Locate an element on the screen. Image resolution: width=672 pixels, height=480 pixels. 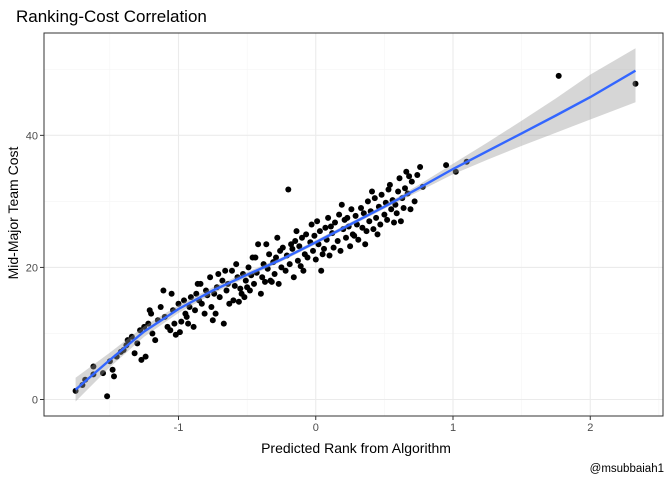
caption: @msubbaiah1 is located at coordinates (627, 469).